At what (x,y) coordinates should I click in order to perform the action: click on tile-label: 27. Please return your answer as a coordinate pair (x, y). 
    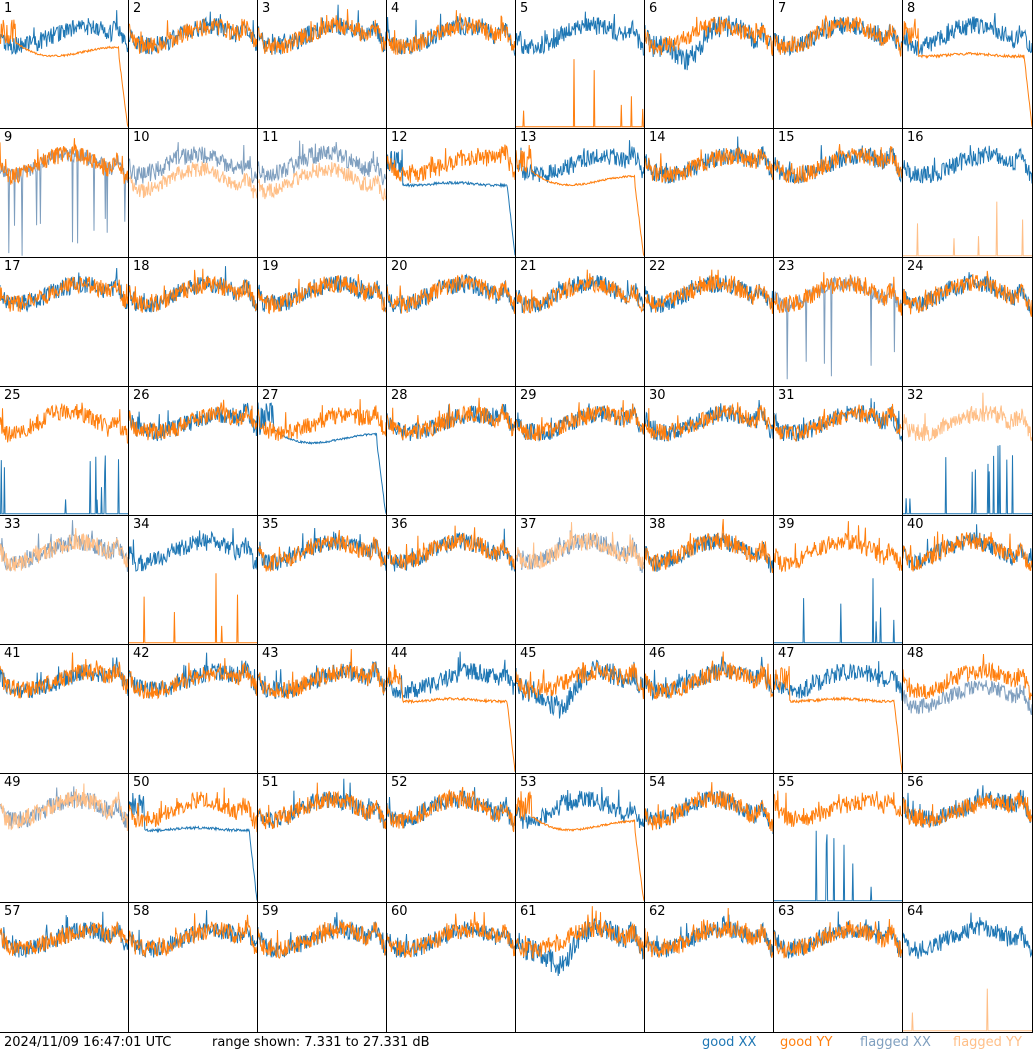
    Looking at the image, I should click on (270, 395).